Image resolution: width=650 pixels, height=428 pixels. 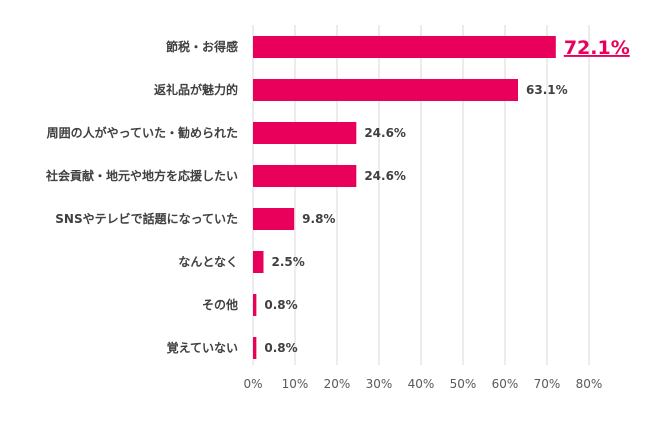 I want to click on x-tick-label: 40%, so click(x=421, y=384).